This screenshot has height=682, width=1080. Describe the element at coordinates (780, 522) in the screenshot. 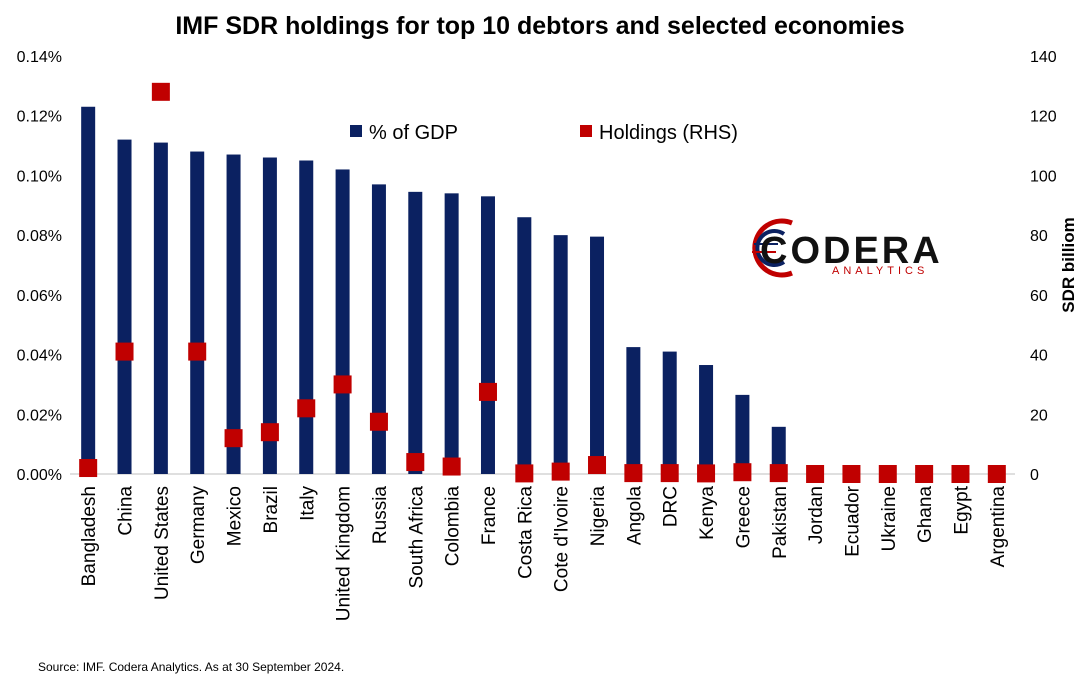

I see `category-label: Pakistan` at that location.